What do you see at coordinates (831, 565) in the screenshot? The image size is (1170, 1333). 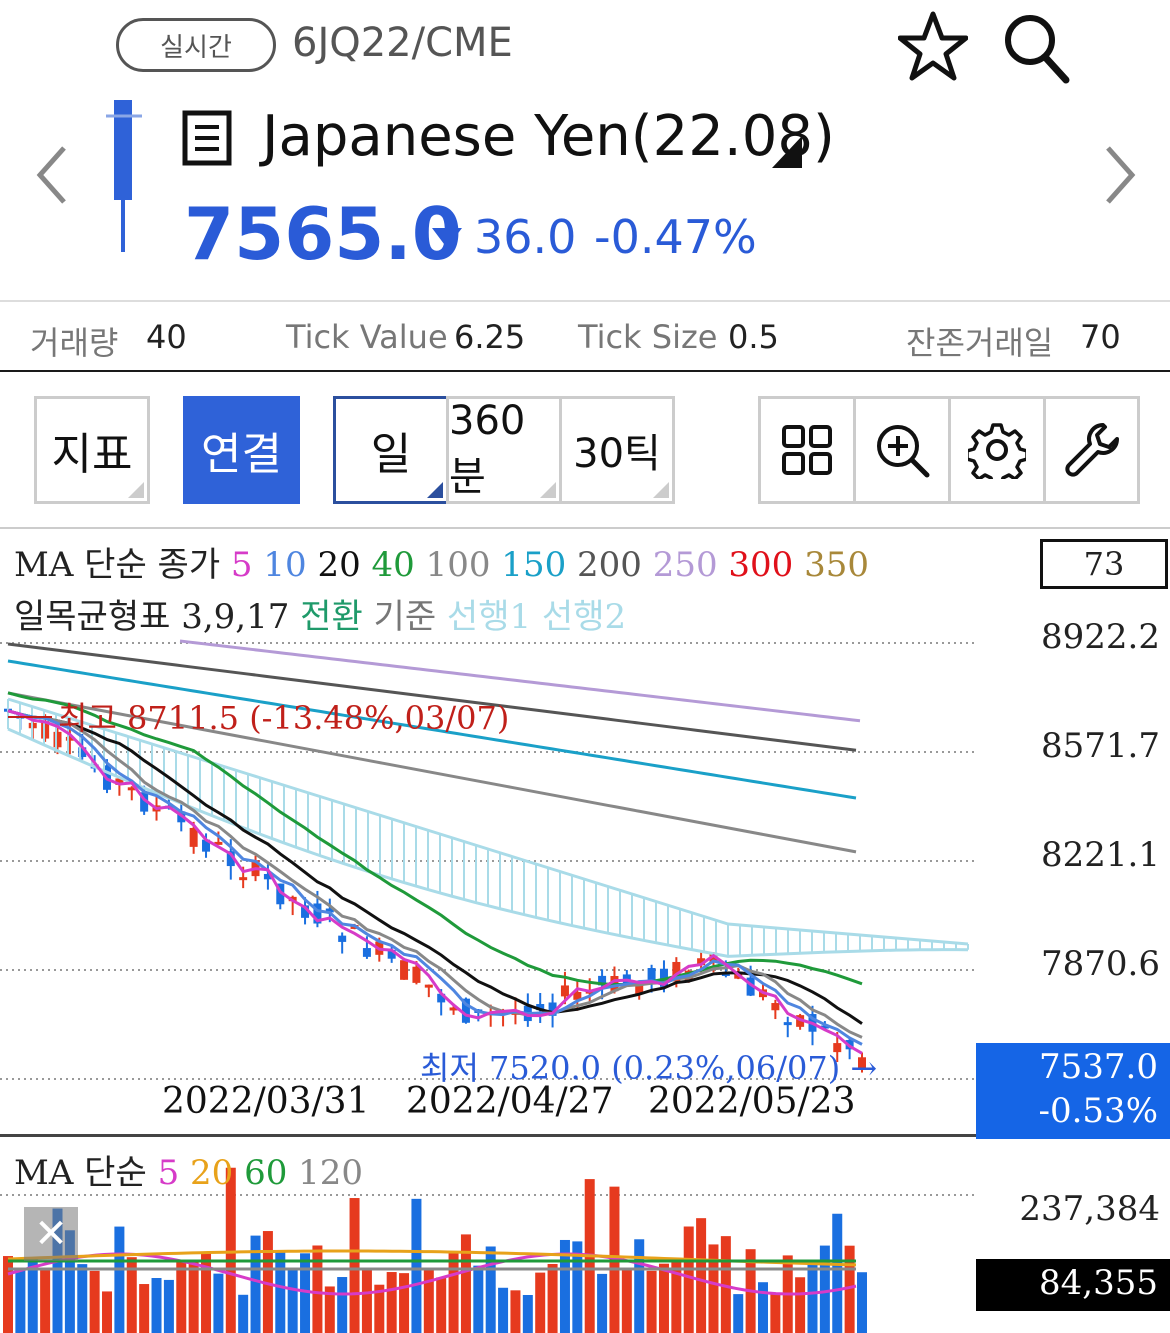 I see `ma-period-9: 350` at bounding box center [831, 565].